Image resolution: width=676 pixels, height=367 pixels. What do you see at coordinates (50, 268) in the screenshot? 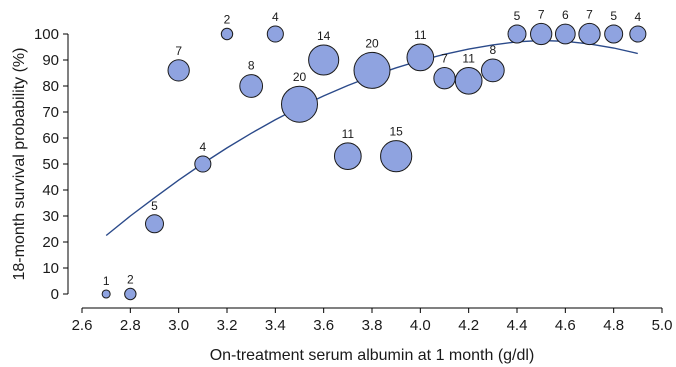
I see `y-tick-label: 10` at bounding box center [50, 268].